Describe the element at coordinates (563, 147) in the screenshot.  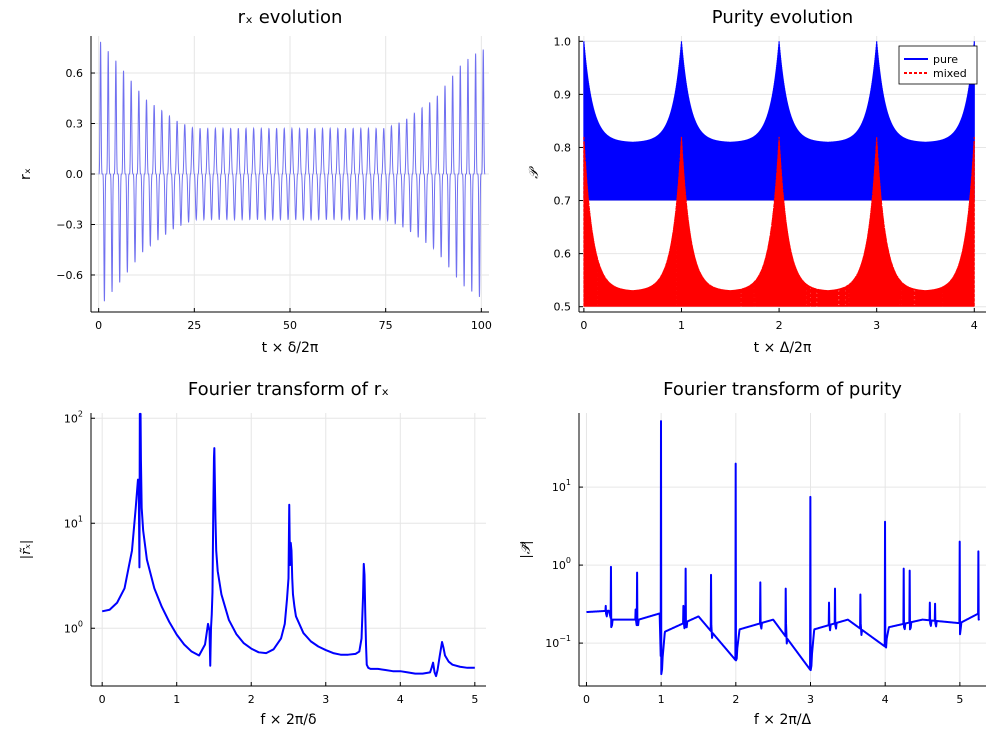
I see `y-tick-label: 0.8` at that location.